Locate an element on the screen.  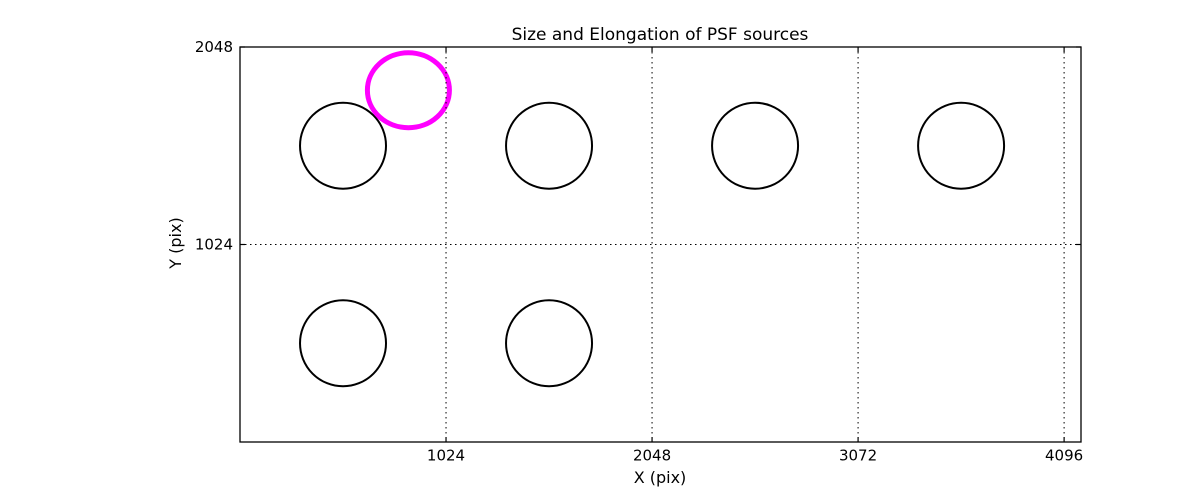
x-tick-label: 1024 is located at coordinates (446, 456).